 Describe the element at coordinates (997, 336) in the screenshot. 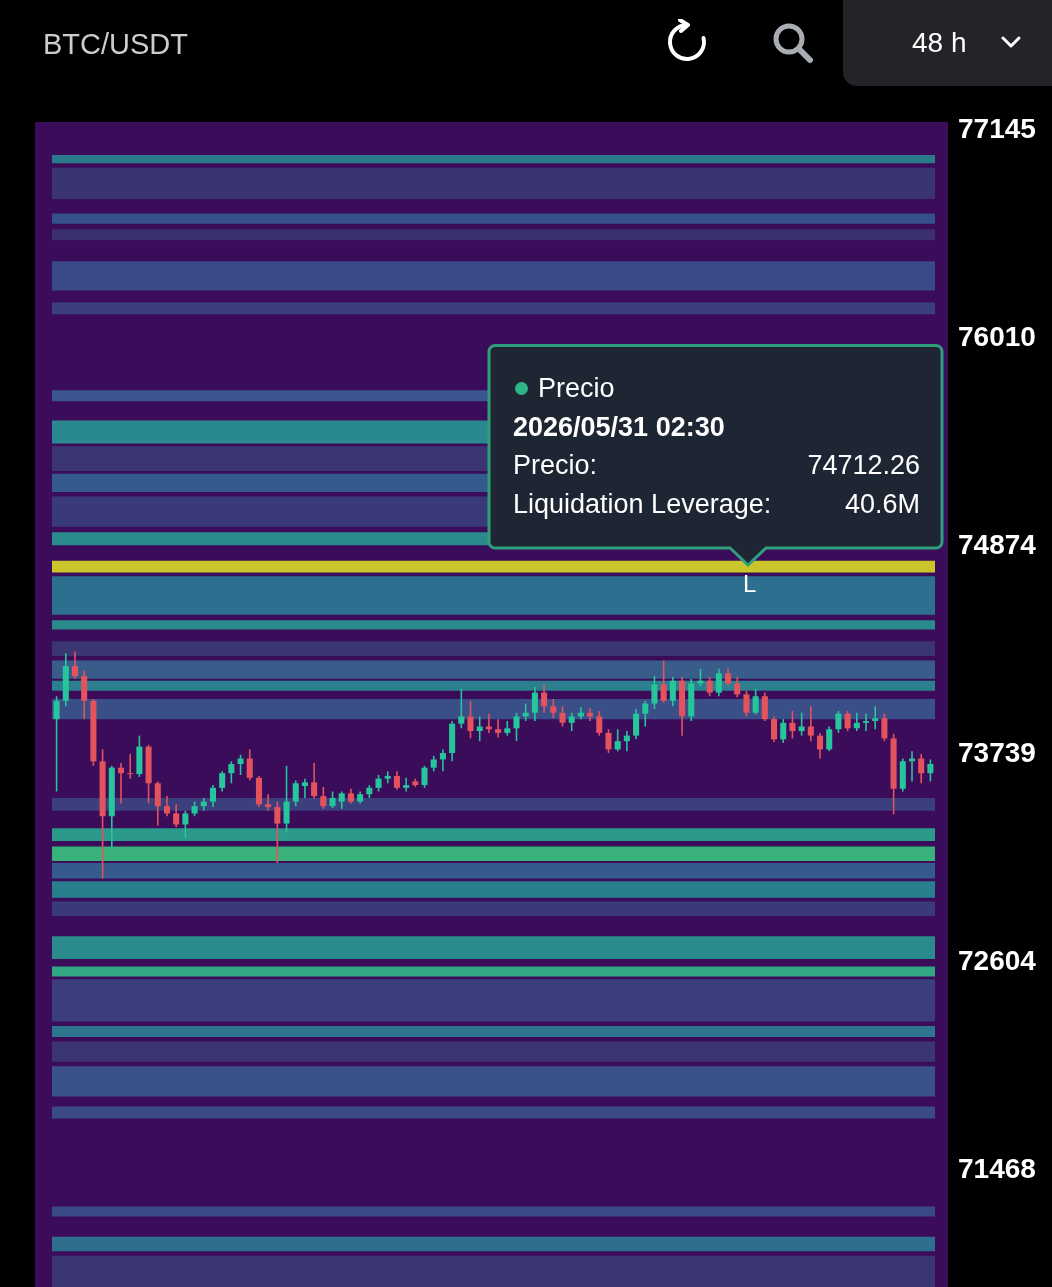

I see `y-tick-label: 76010` at that location.